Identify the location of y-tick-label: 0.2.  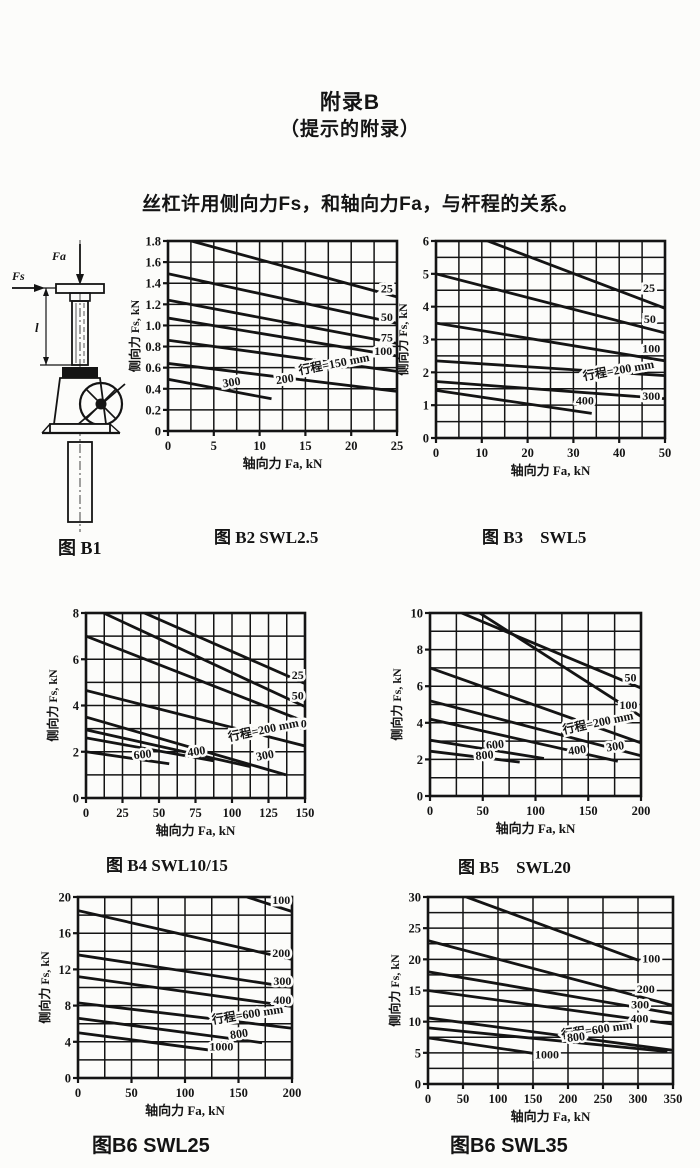
(153, 410).